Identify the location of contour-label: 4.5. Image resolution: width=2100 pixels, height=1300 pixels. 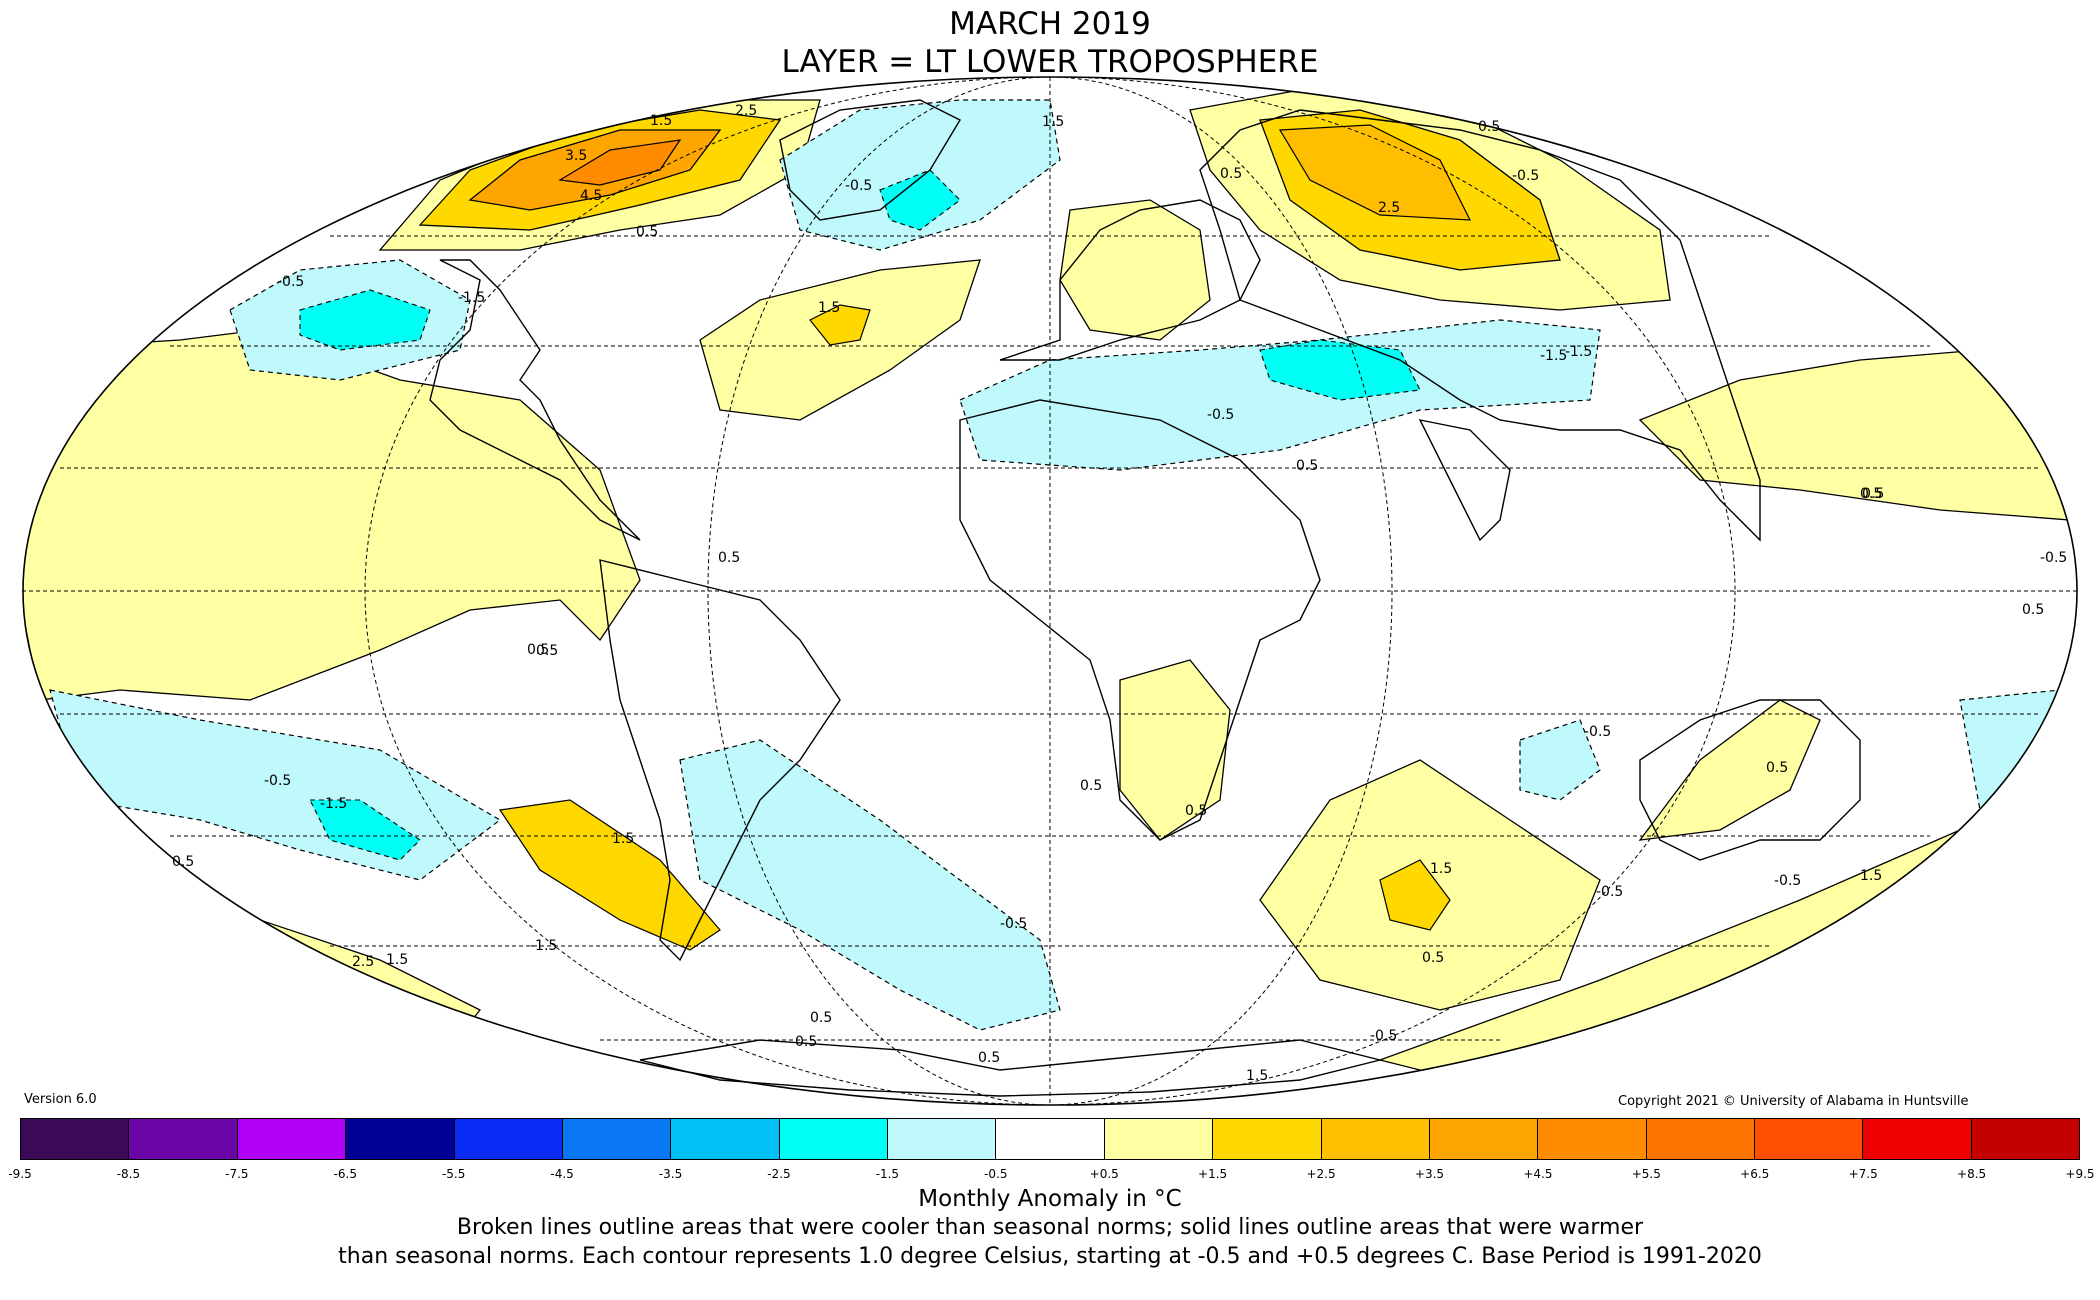
(591, 196).